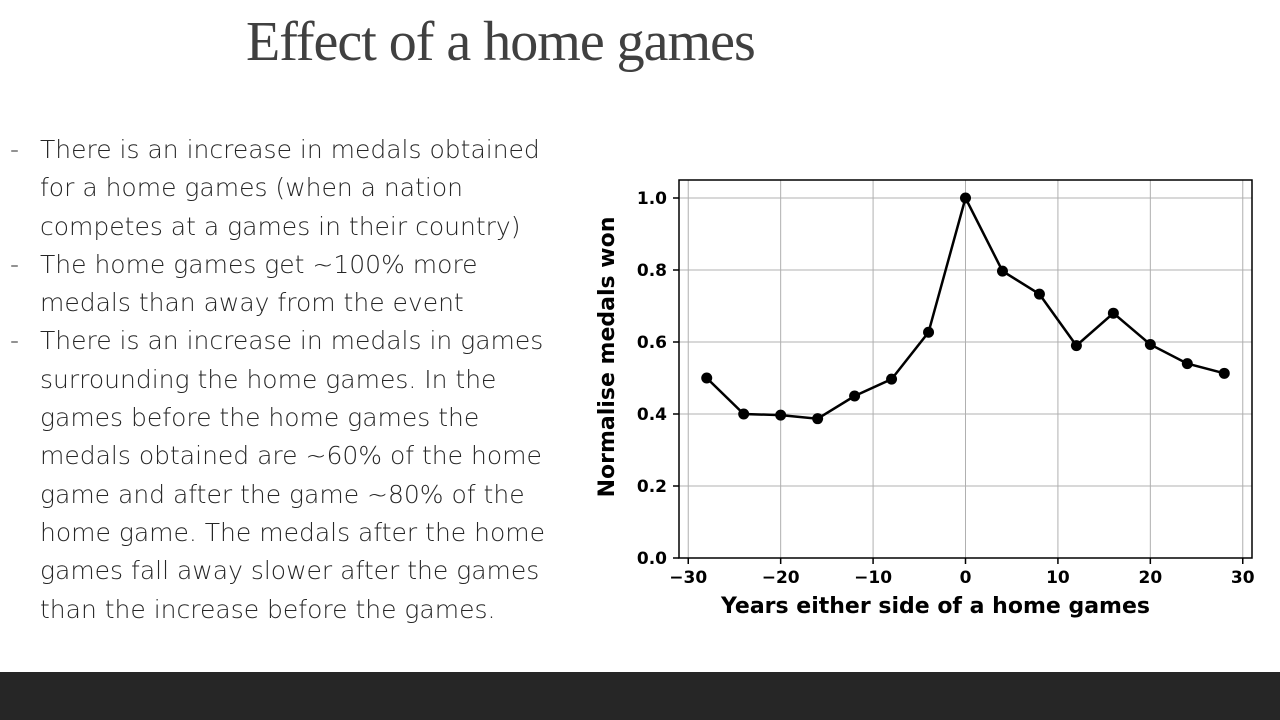 The height and width of the screenshot is (720, 1280). What do you see at coordinates (640, 696) in the screenshot?
I see `footer-bar` at bounding box center [640, 696].